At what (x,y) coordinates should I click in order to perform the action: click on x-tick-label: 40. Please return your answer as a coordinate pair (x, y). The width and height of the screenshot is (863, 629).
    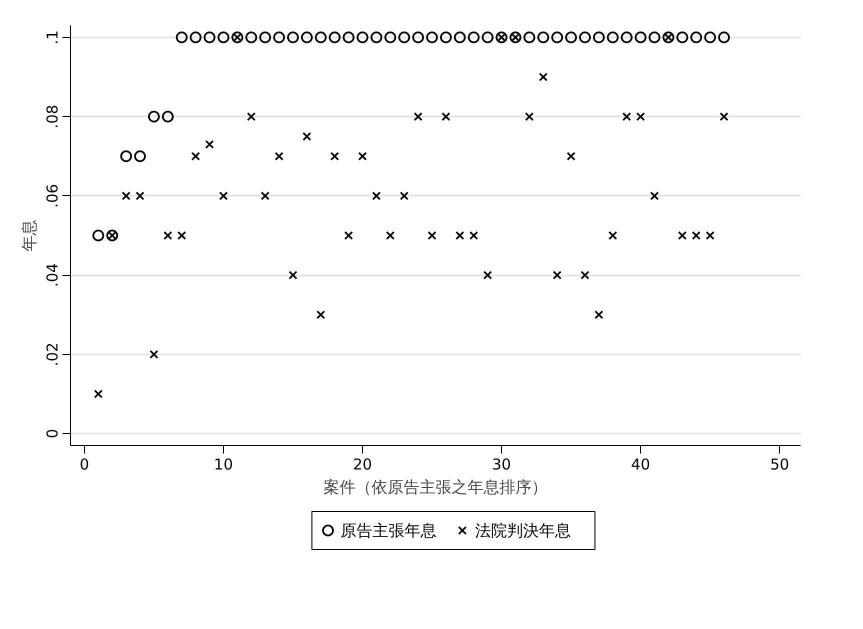
    Looking at the image, I should click on (640, 465).